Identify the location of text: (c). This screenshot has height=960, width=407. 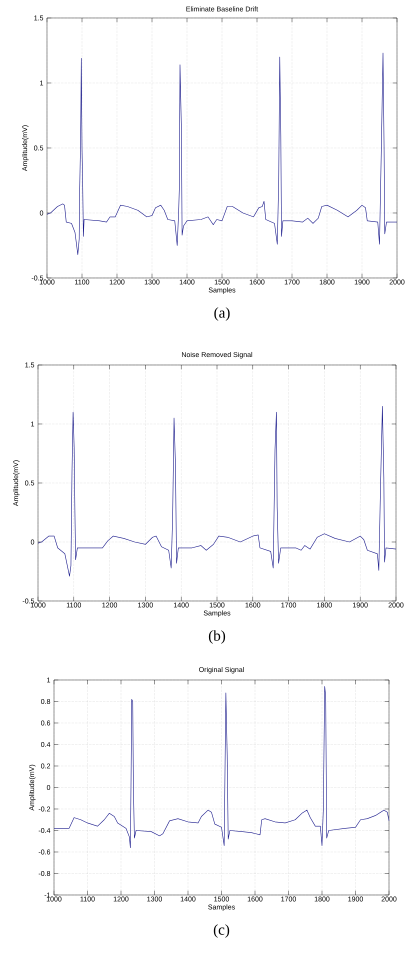
(222, 931).